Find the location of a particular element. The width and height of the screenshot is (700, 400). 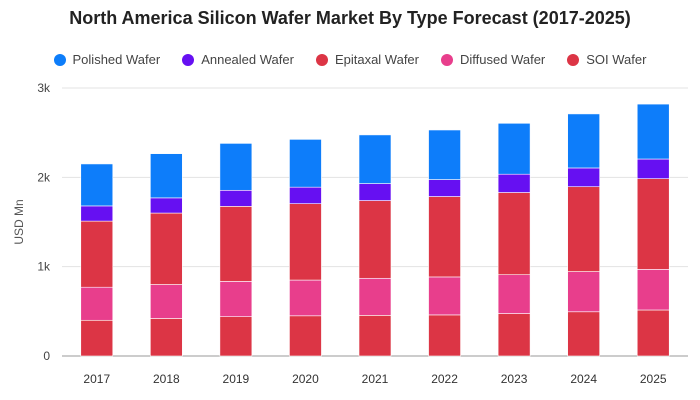

x-tick-label: 2023 is located at coordinates (514, 379).